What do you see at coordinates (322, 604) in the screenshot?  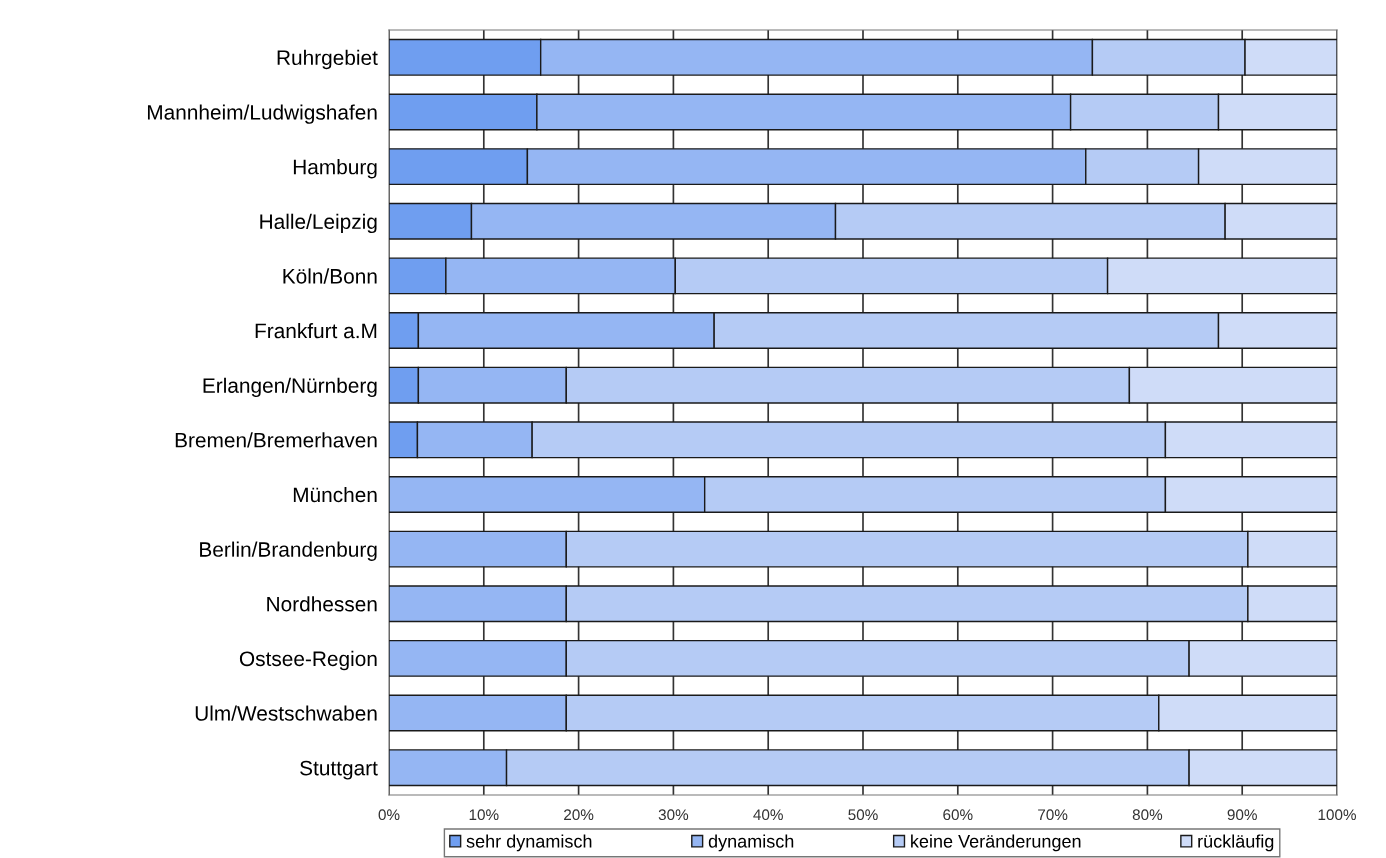 I see `y-tick-label: Nordhessen` at bounding box center [322, 604].